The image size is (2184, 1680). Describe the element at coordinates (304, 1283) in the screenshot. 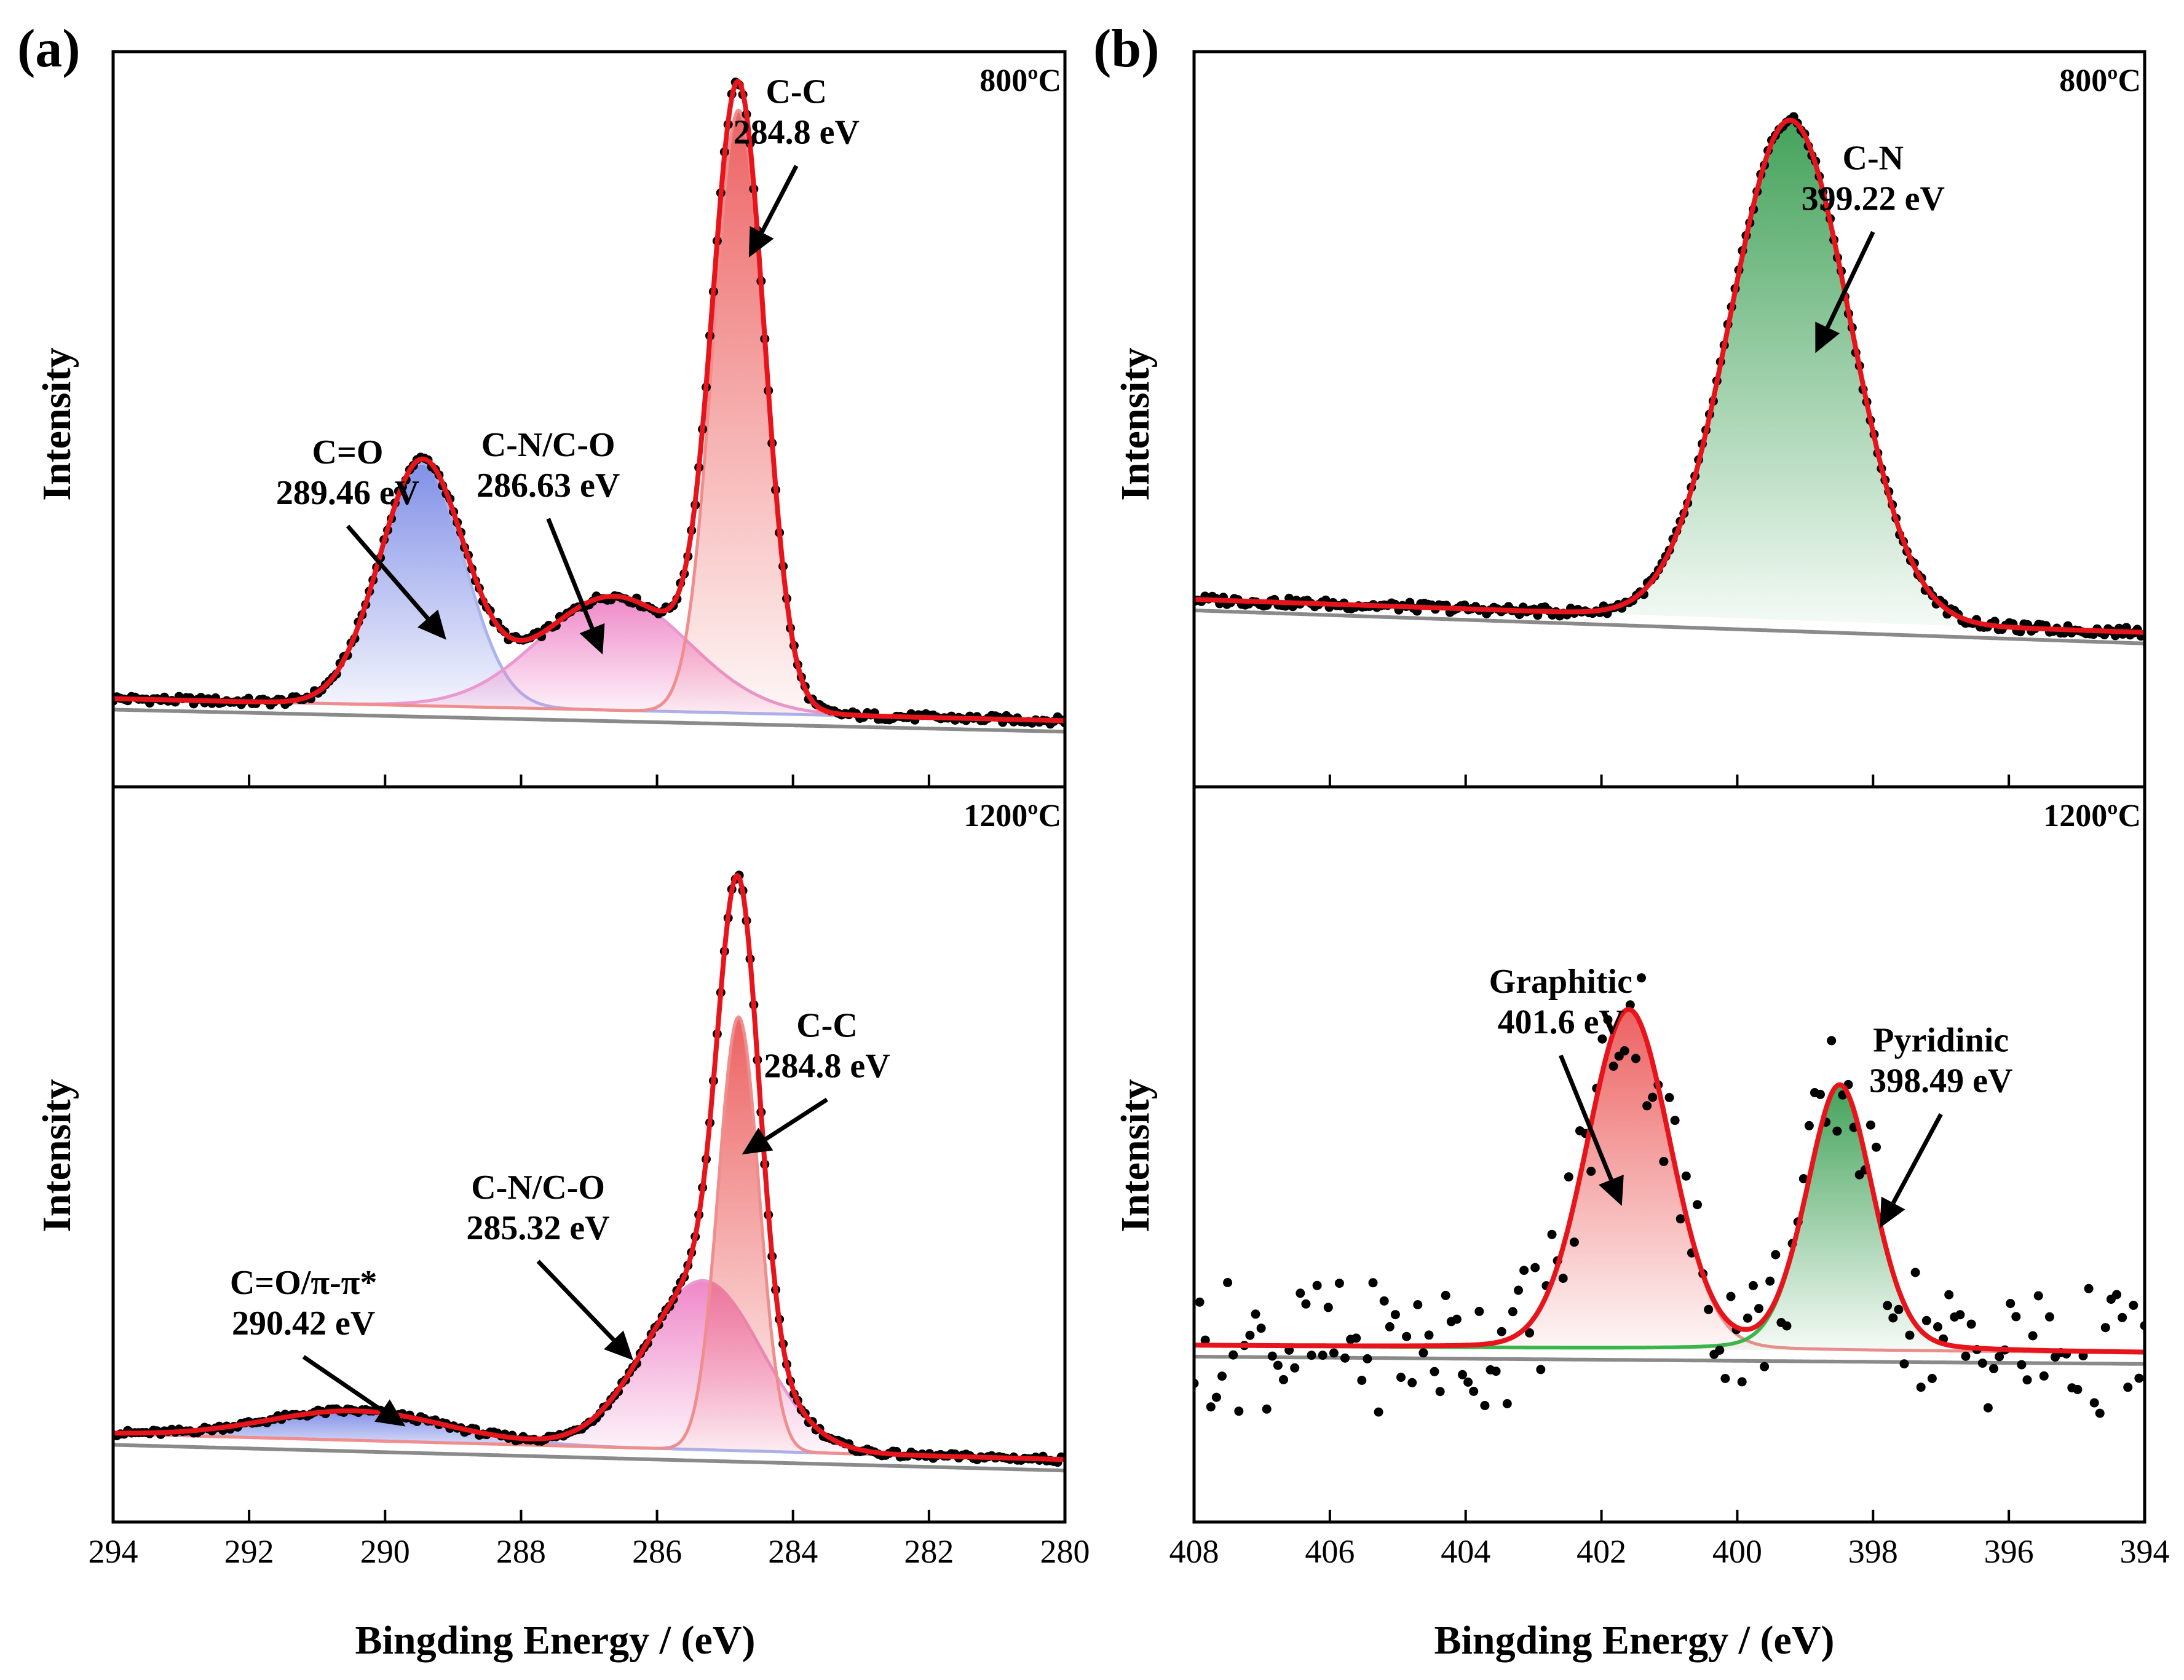

I see `annotation-text: C=O/π-π*` at that location.